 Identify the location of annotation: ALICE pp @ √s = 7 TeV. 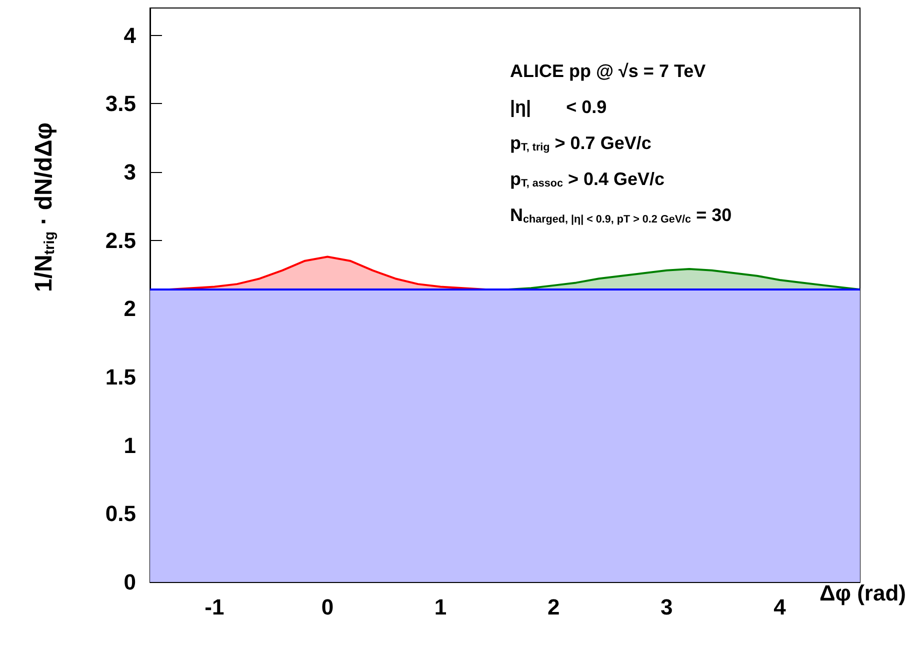
(608, 71).